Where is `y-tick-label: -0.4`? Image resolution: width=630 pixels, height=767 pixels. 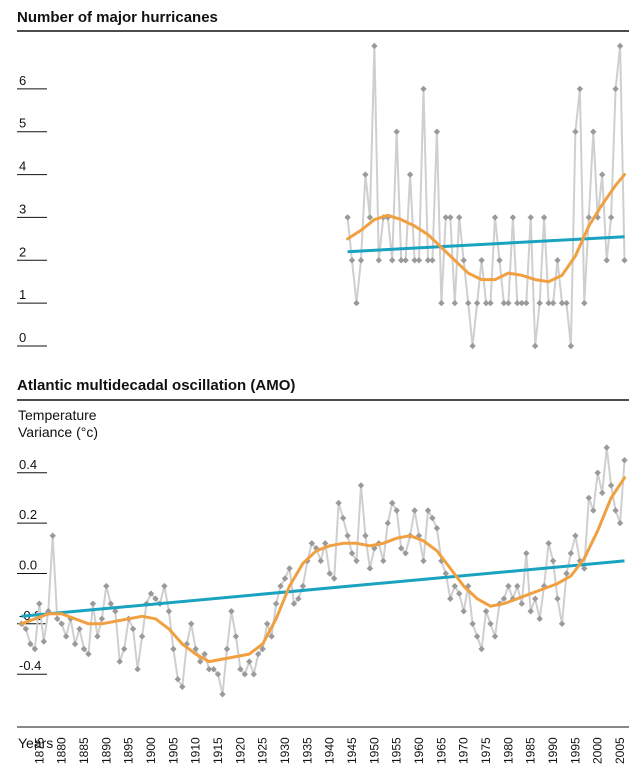
y-tick-label: -0.4 is located at coordinates (30, 665).